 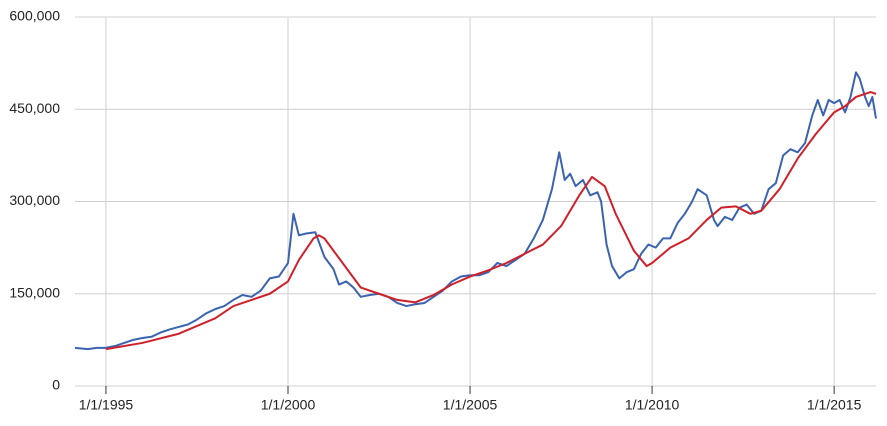 What do you see at coordinates (34, 16) in the screenshot?
I see `y-tick-label: 600,000` at bounding box center [34, 16].